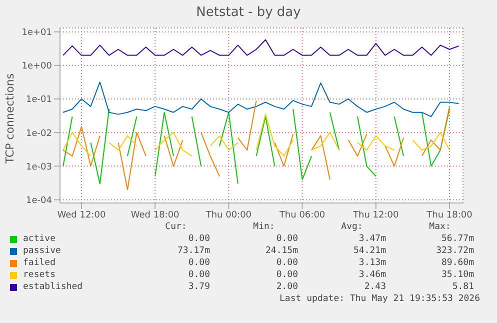 This screenshot has width=497, height=323. I want to click on y-axis-title: TCP connections, so click(10, 118).